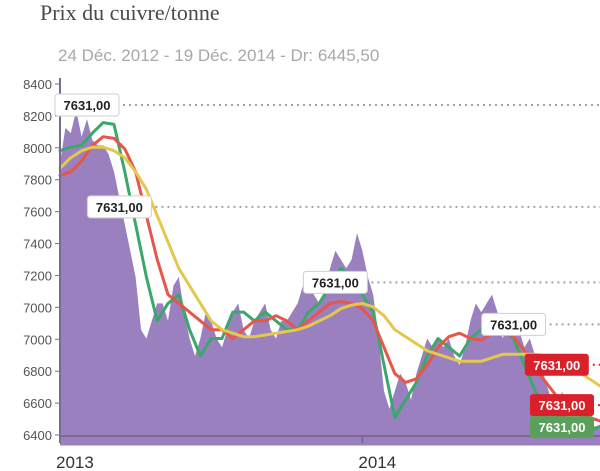 The image size is (600, 471). Describe the element at coordinates (37, 148) in the screenshot. I see `y-tick-label: 8000` at that location.